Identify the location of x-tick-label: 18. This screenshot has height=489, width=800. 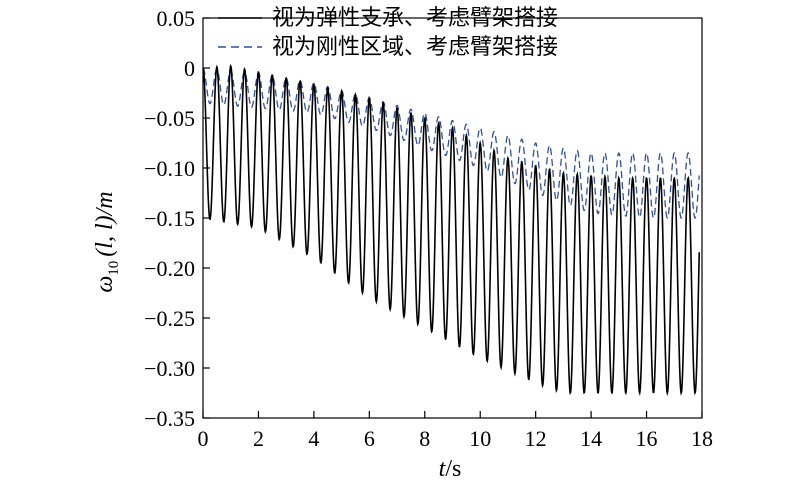
(702, 438).